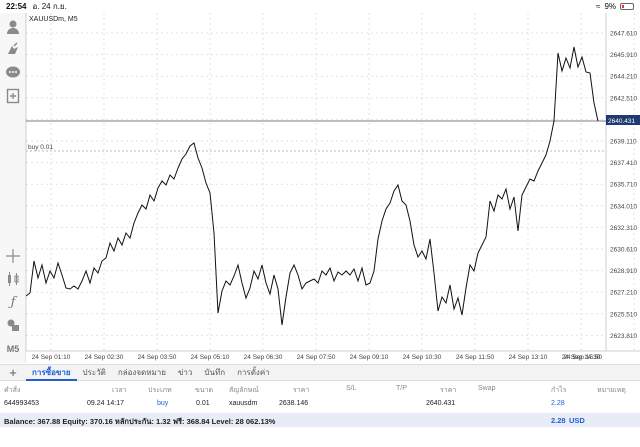 The height and width of the screenshot is (447, 640). Describe the element at coordinates (598, 6) in the screenshot. I see `wifi-icon: ≈` at that location.